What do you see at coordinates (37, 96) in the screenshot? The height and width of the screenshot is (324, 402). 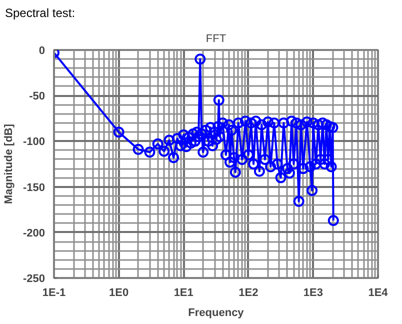 I see `y-tick-label: -50` at bounding box center [37, 96].